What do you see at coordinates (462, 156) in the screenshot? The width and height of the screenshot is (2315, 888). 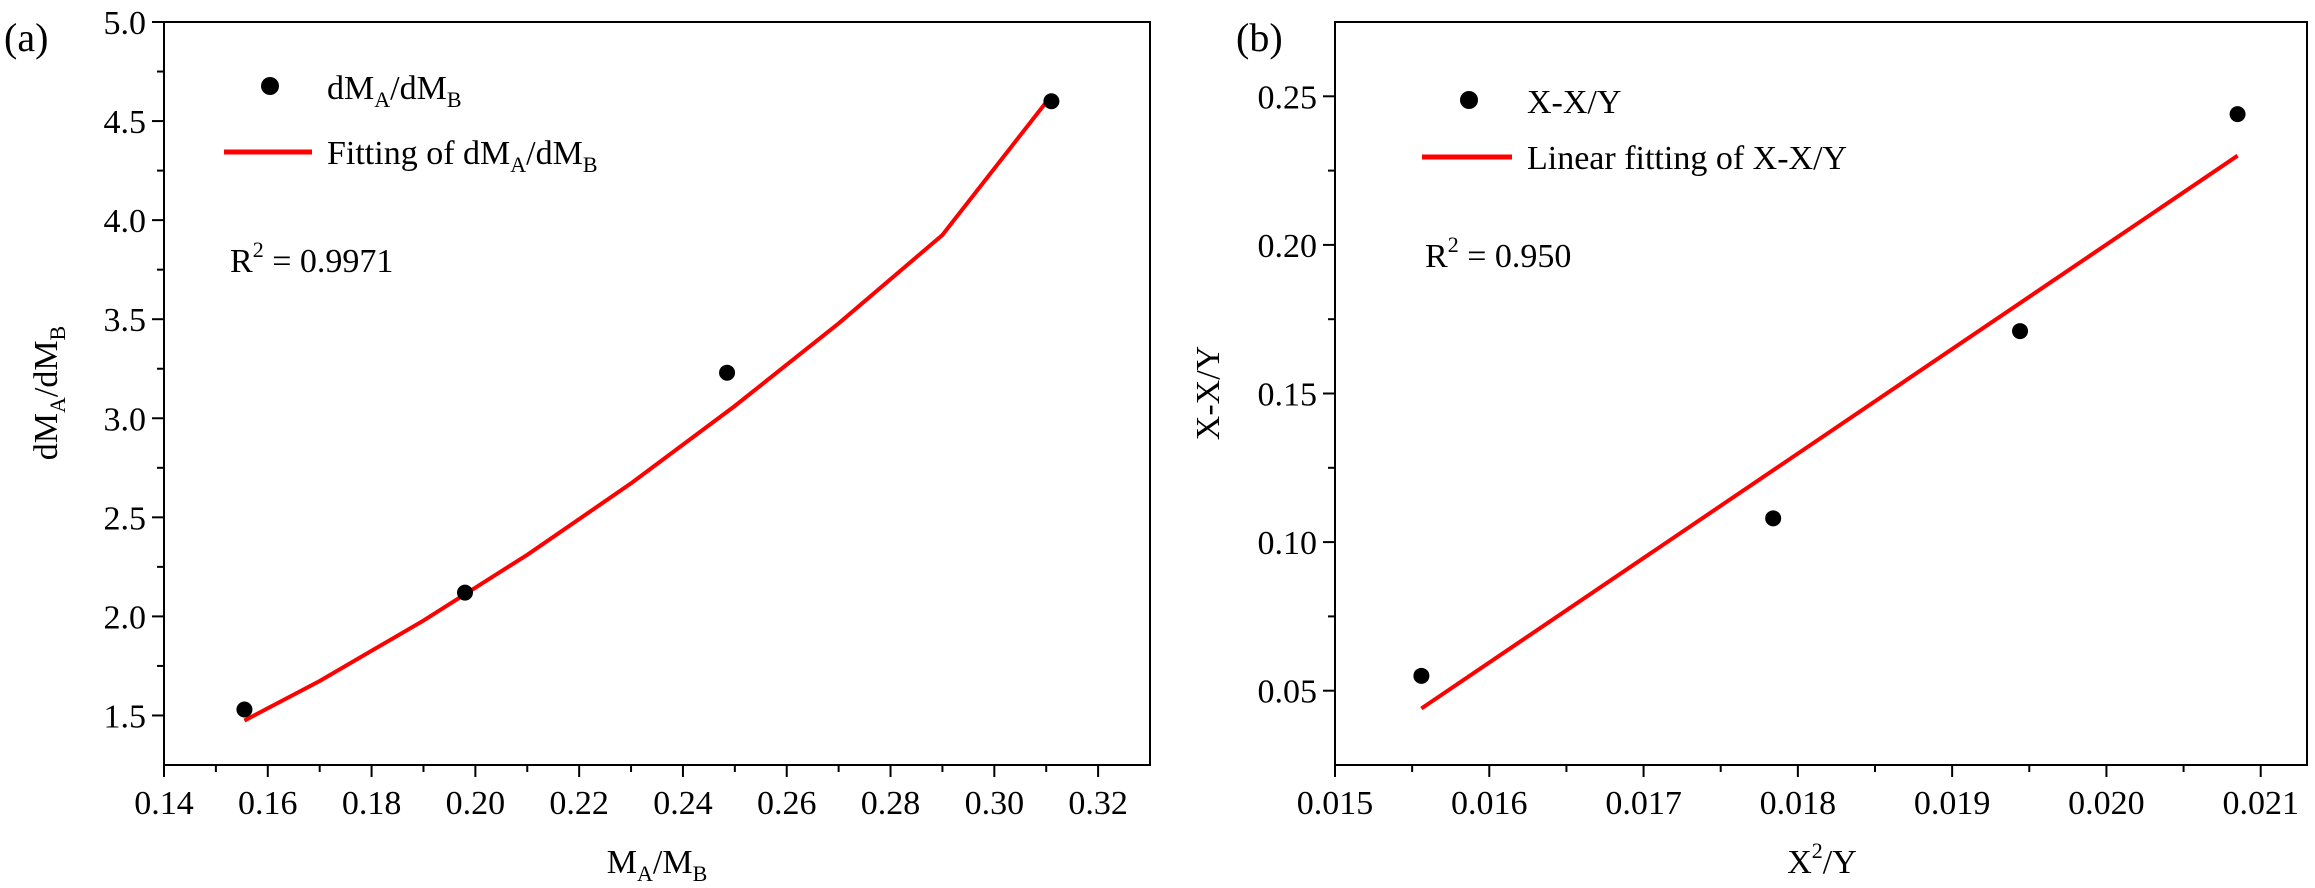 I see `chart-a-legend-label-fit: Fitting of dMA/dMB` at bounding box center [462, 156].